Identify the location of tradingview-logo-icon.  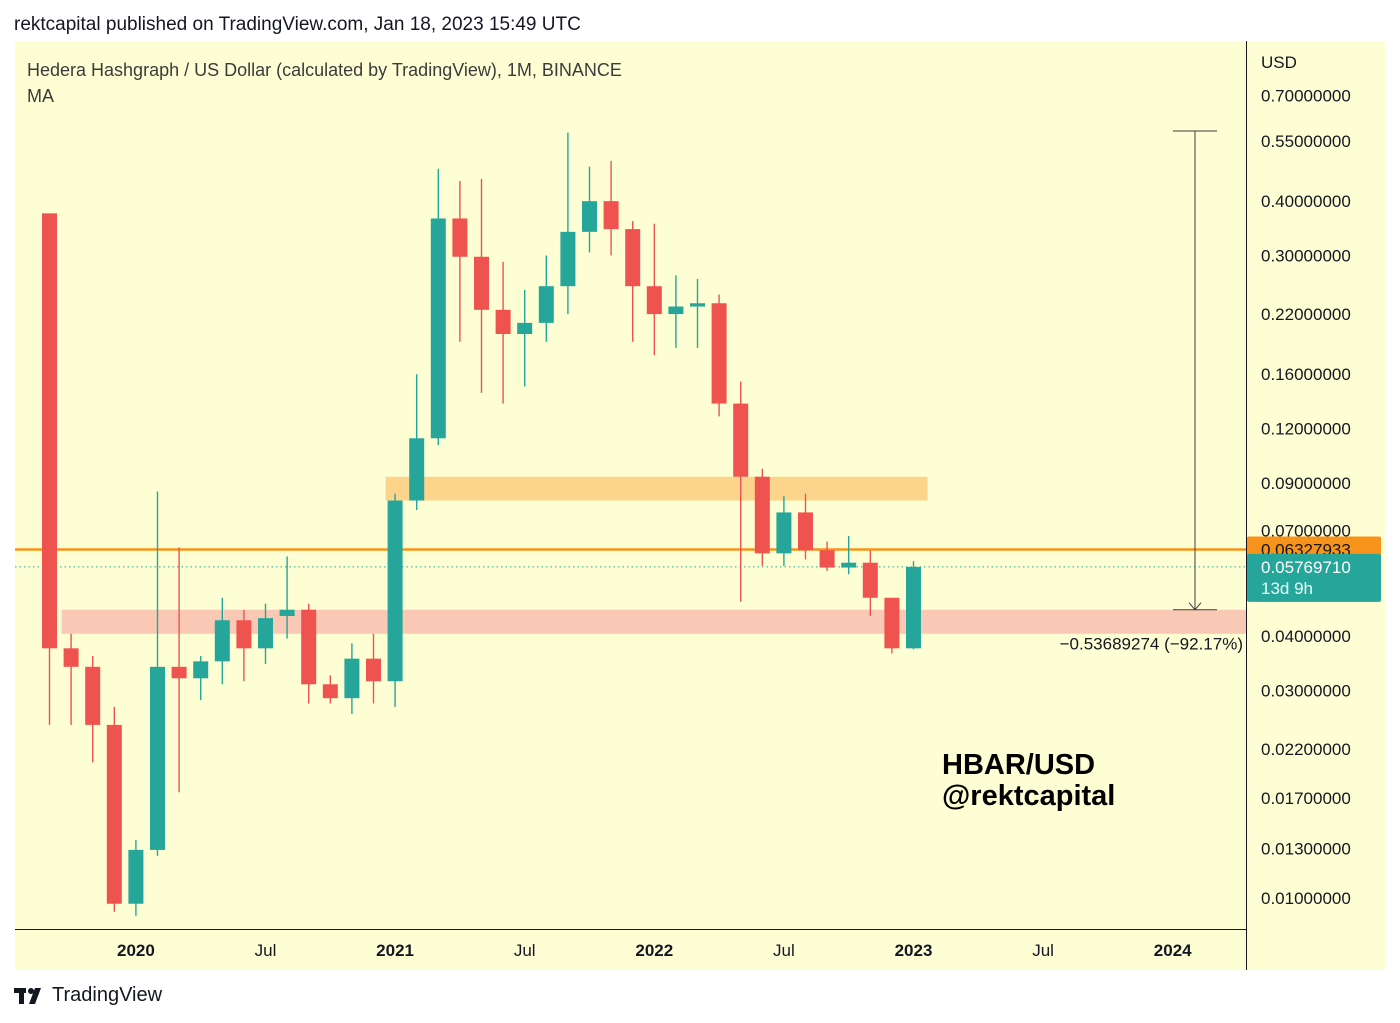
(27, 995).